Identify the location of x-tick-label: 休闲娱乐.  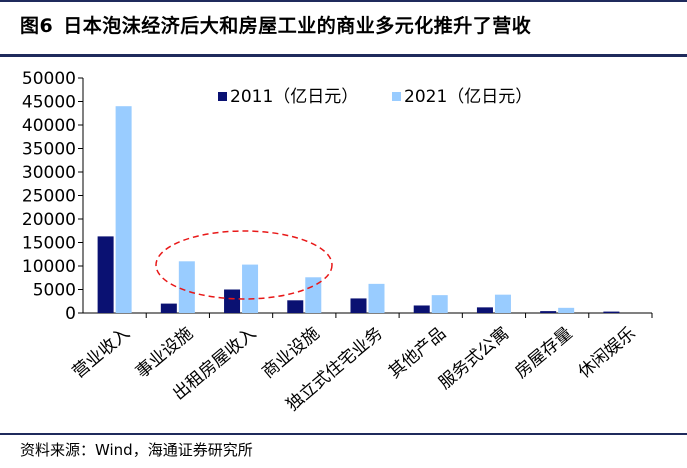
(607, 353).